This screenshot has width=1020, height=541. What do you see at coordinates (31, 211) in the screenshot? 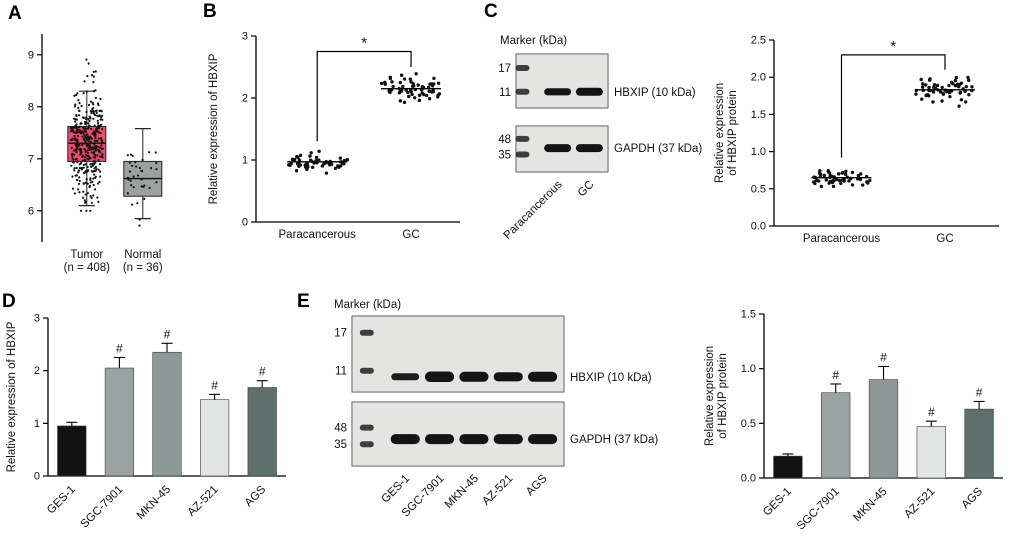
I see `svg-text: 6` at bounding box center [31, 211].